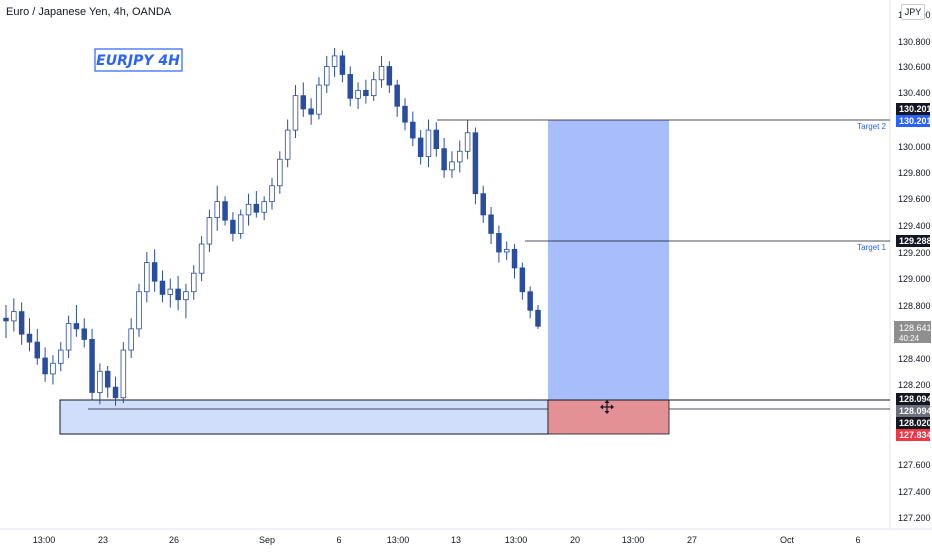  What do you see at coordinates (914, 147) in the screenshot?
I see `price-tick: 130.000` at bounding box center [914, 147].